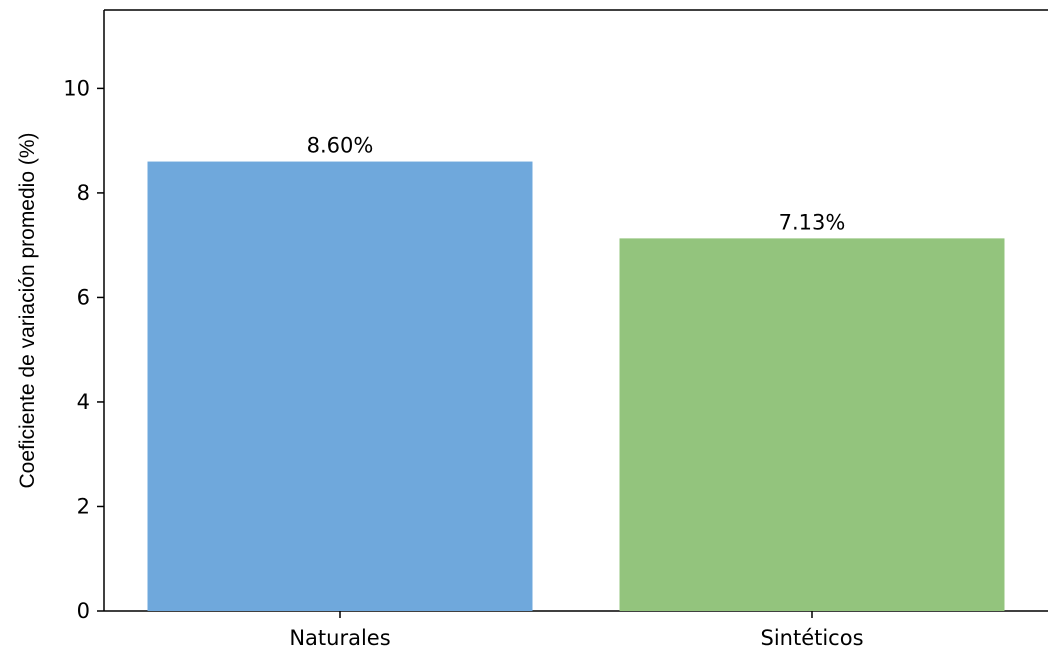 The height and width of the screenshot is (650, 1048). I want to click on y-axis-ticks: 0 2 4 6 8 10, so click(83, 349).